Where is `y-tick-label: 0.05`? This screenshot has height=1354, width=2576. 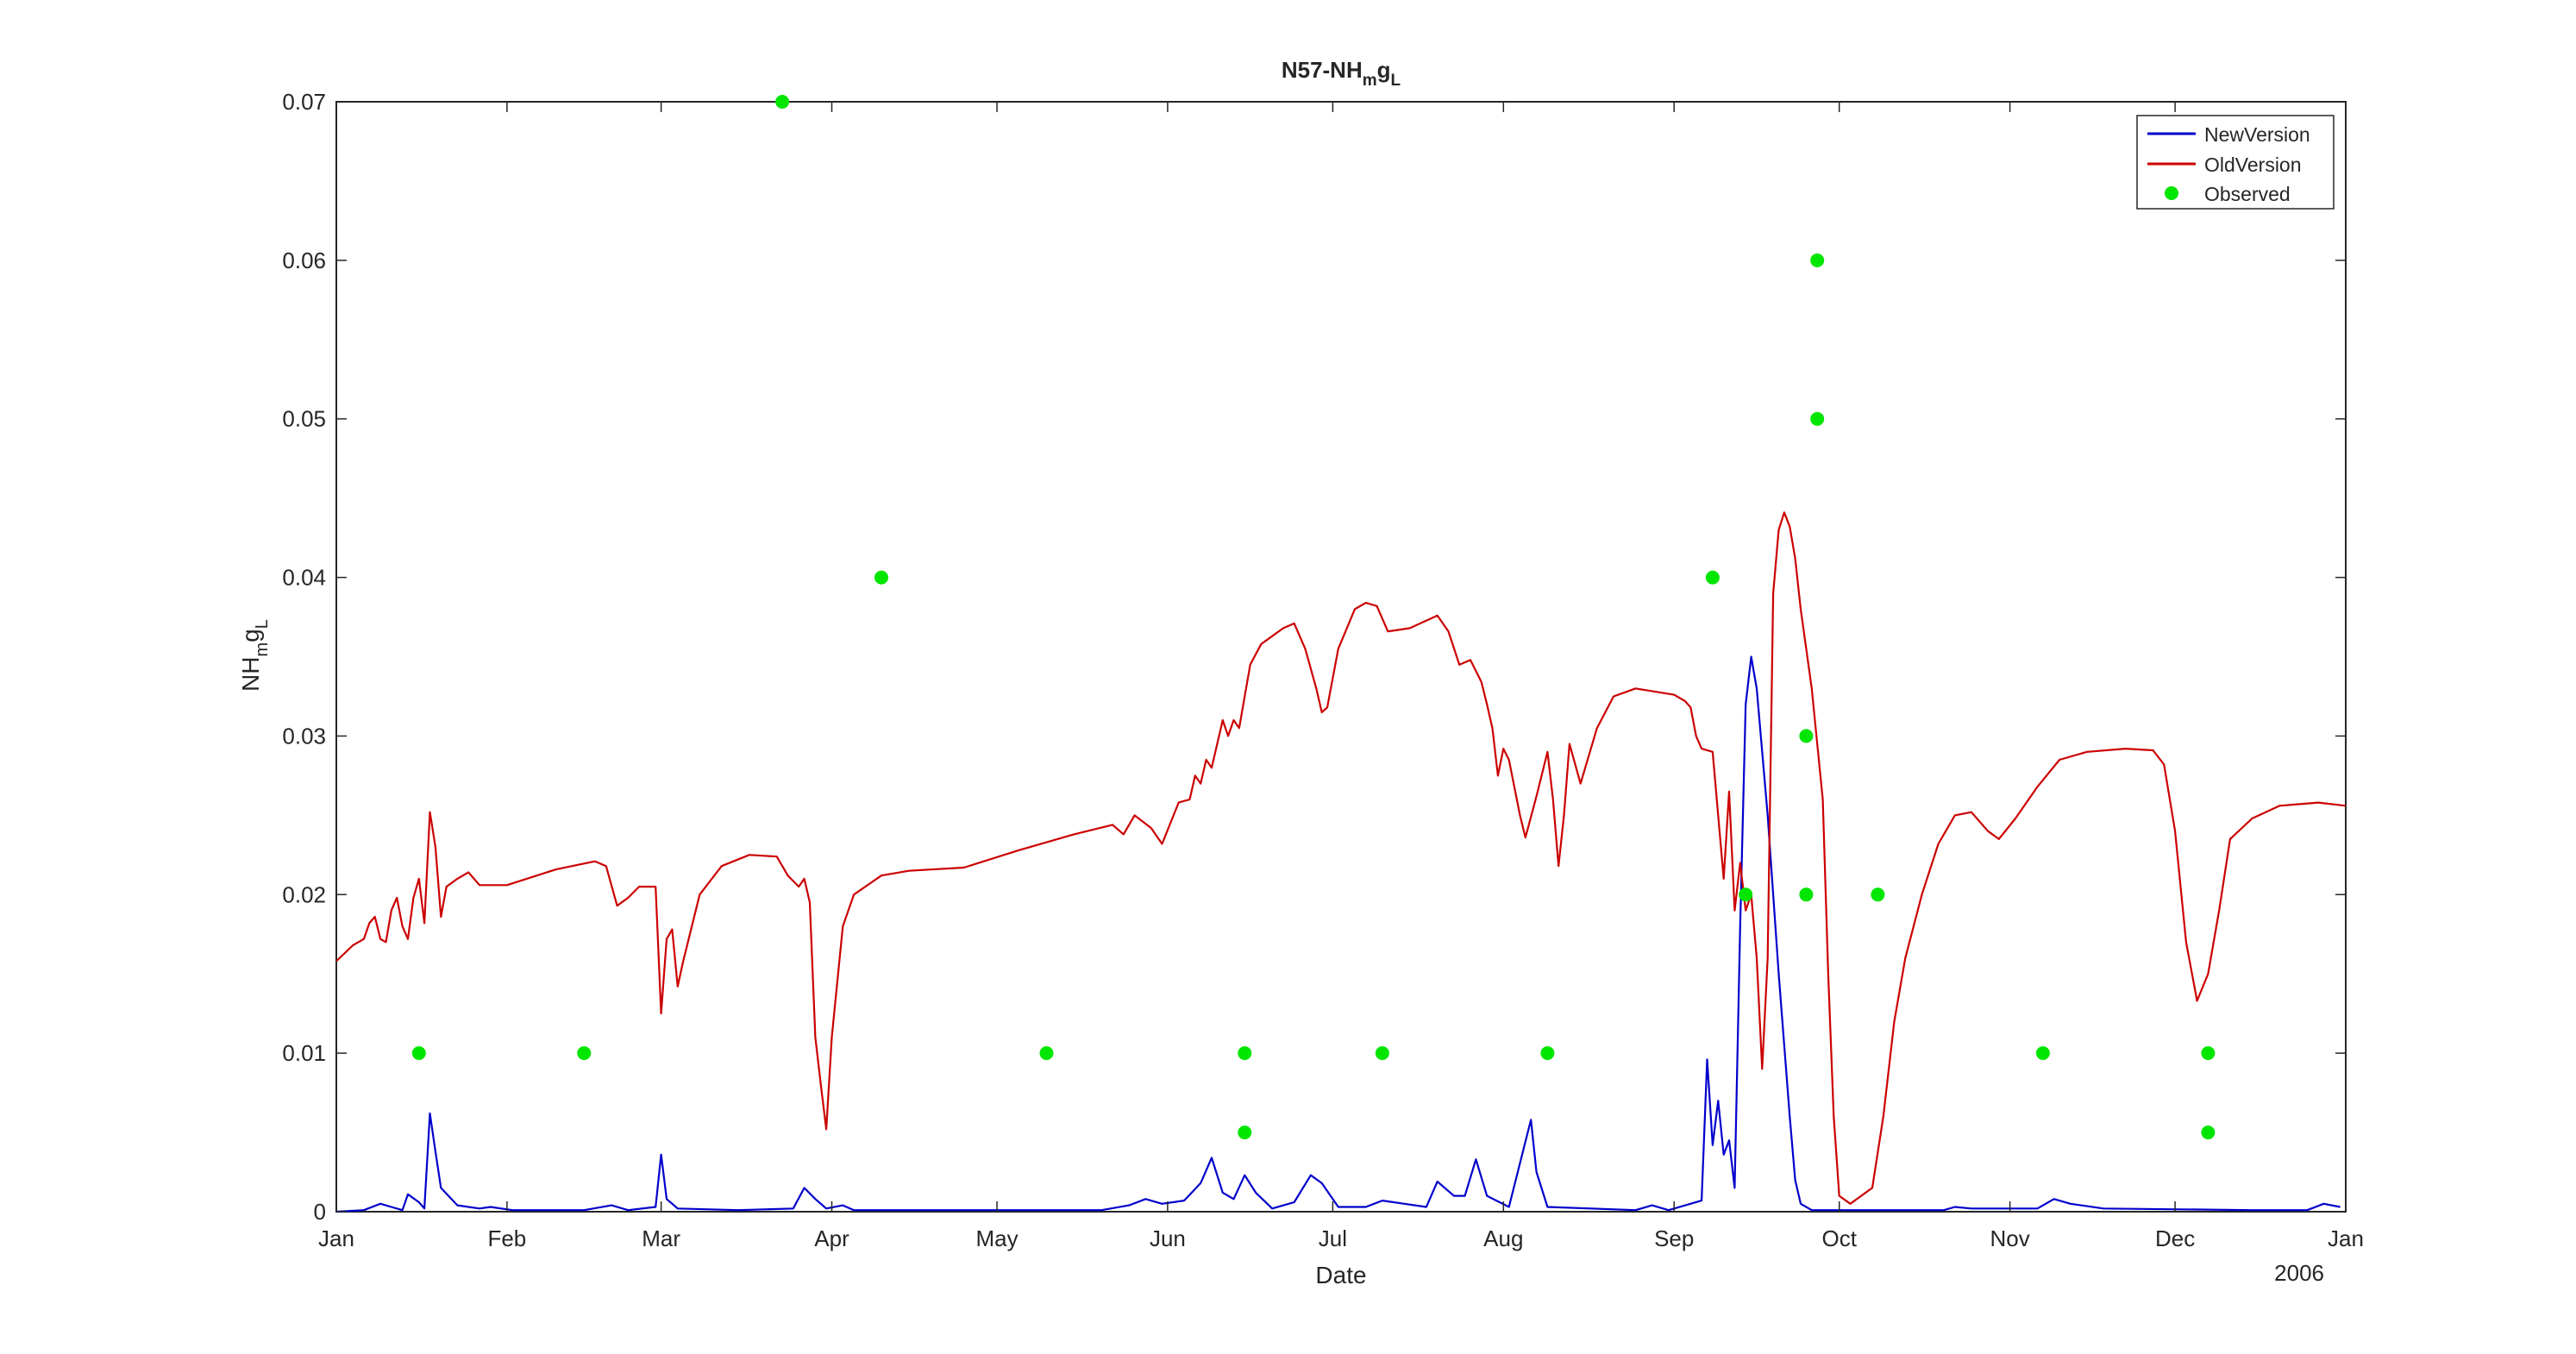 y-tick-label: 0.05 is located at coordinates (304, 419).